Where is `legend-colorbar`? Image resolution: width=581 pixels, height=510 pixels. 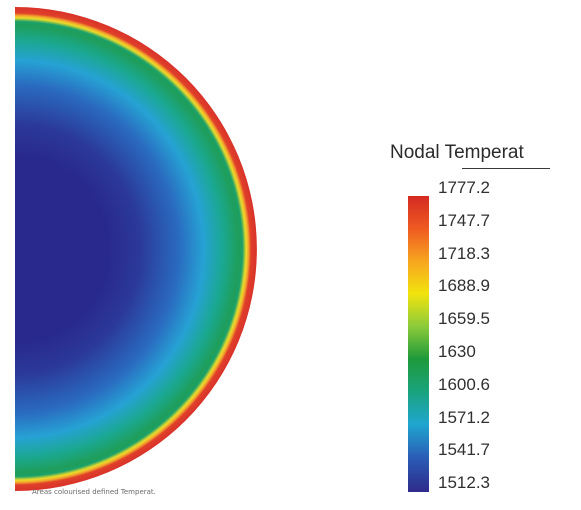 legend-colorbar is located at coordinates (418, 344).